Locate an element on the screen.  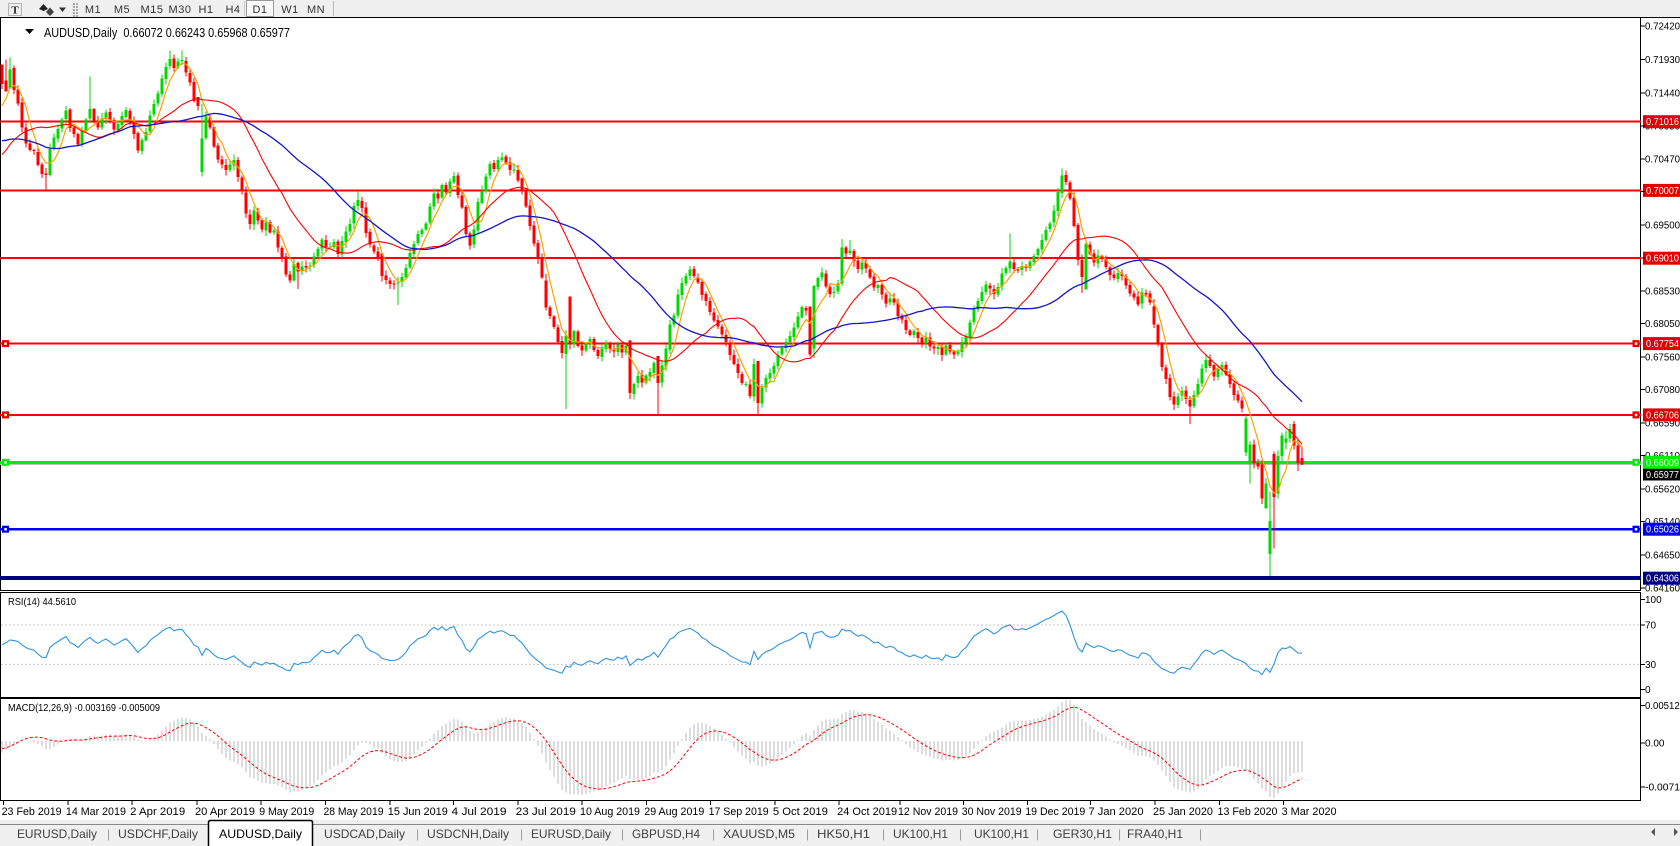
svg-text: 0.65026 is located at coordinates (1662, 530).